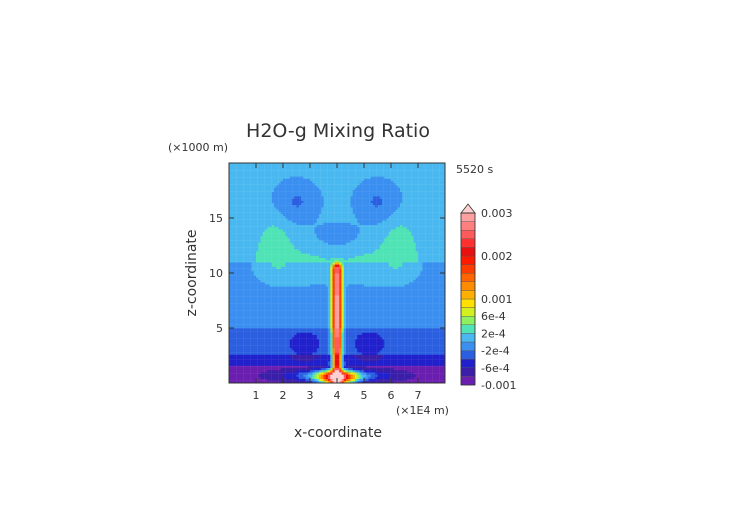 This screenshot has height=532, width=752. I want to click on y-axis-unit: (×1000 m), so click(198, 147).